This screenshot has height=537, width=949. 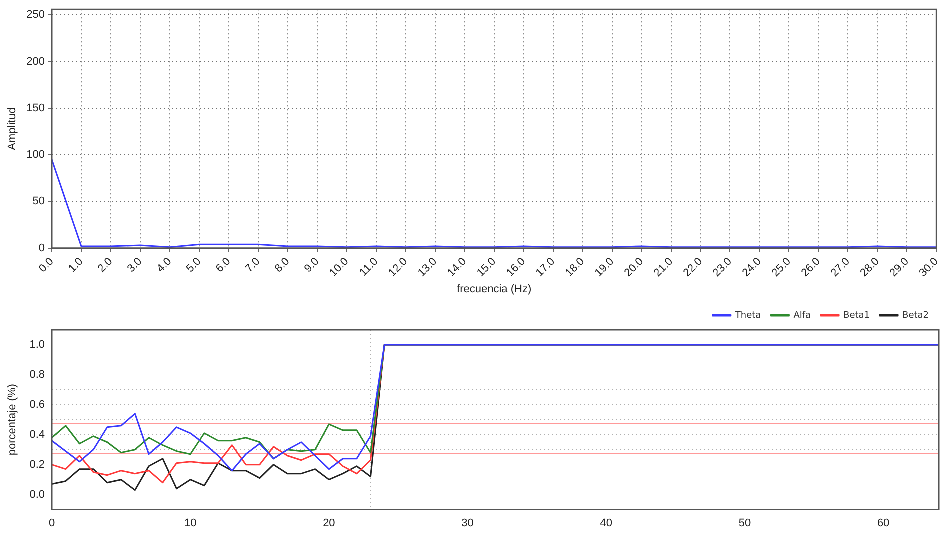 What do you see at coordinates (428, 268) in the screenshot?
I see `x-tick-label: 13.0` at bounding box center [428, 268].